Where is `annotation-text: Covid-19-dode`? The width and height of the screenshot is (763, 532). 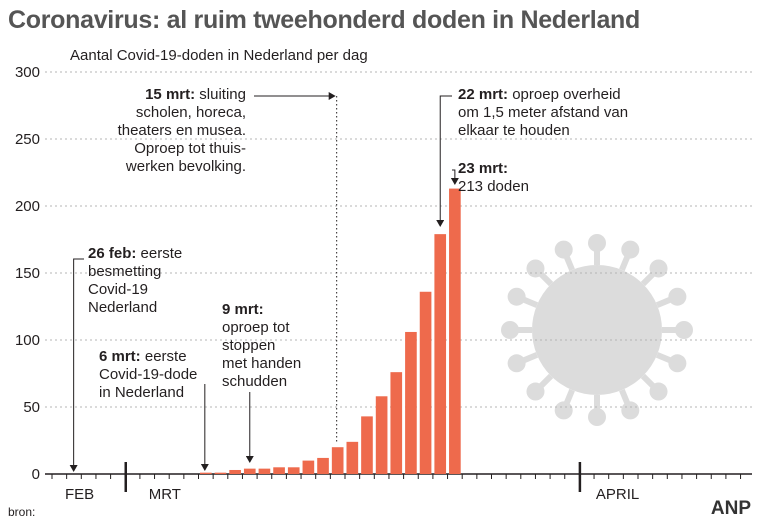
annotation-text: Covid-19-dode is located at coordinates (148, 374).